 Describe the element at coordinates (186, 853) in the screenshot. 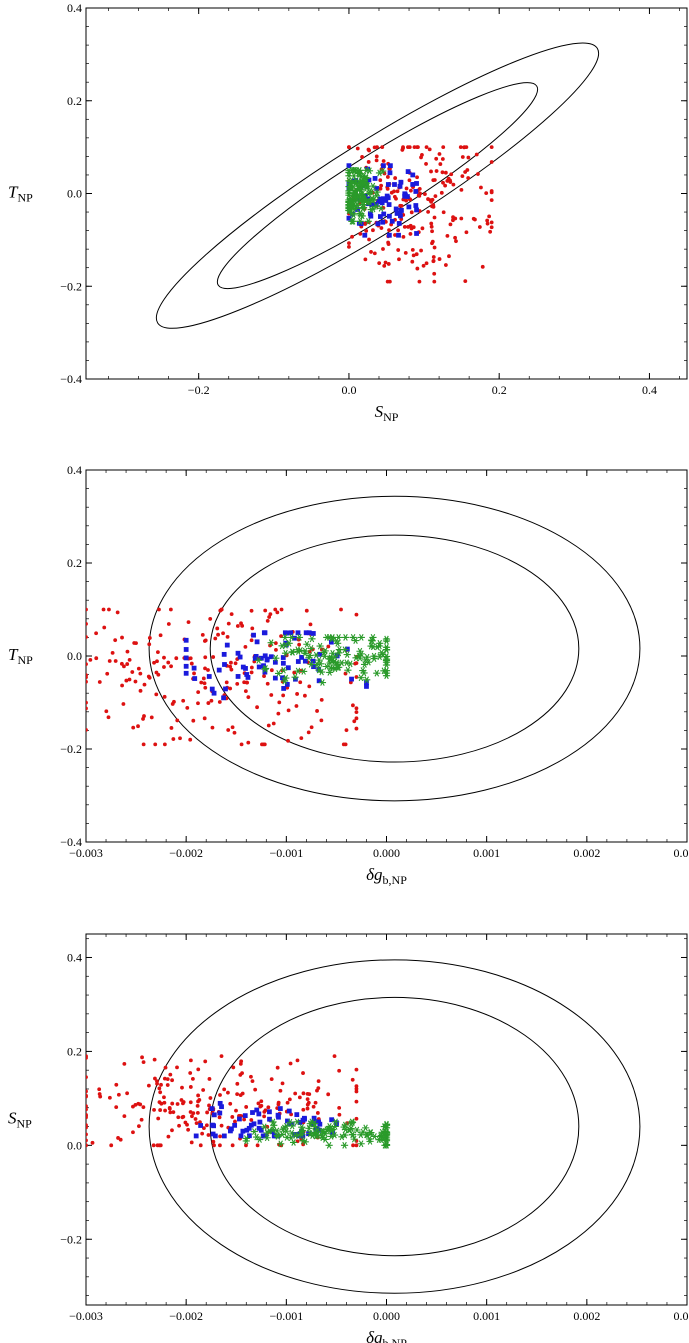

I see `x-tick-label: −0.002` at that location.